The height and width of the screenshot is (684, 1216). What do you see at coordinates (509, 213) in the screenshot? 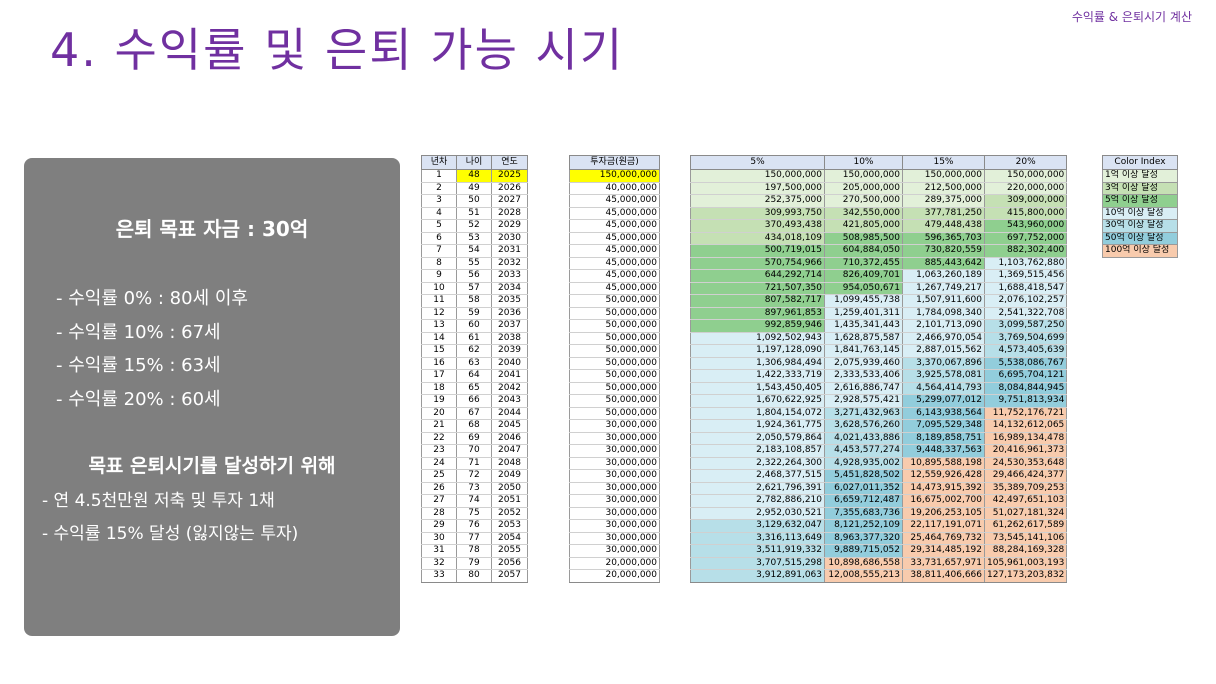
I see `year-cell: 2028` at bounding box center [509, 213].